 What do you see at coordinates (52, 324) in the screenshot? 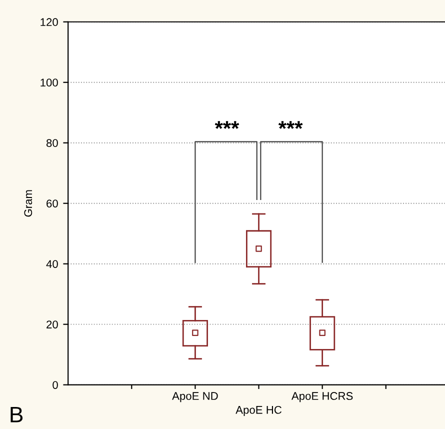
I see `y-tick-label: 20` at bounding box center [52, 324].